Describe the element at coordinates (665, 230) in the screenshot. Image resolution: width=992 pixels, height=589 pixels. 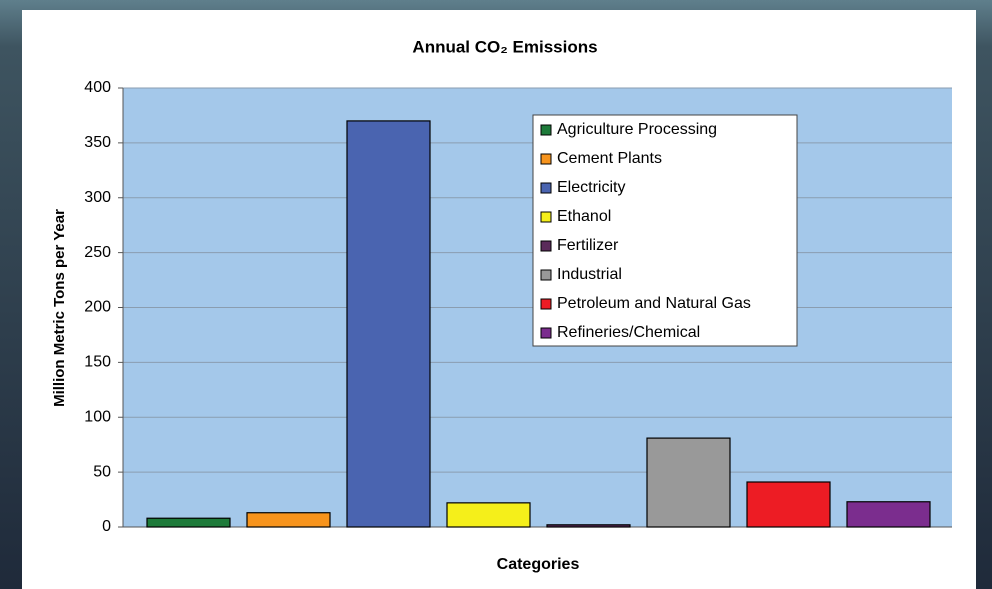
I see `legend-box` at that location.